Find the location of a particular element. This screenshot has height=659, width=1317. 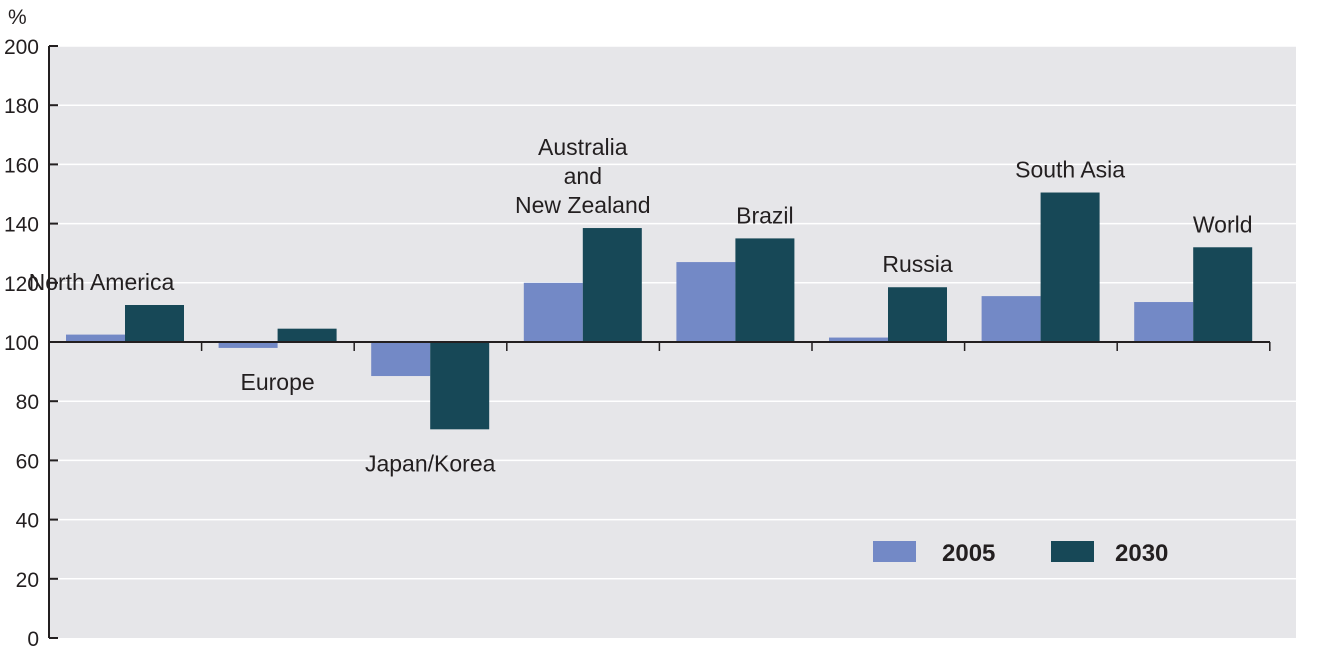

y-tick-label: 200 is located at coordinates (21, 47).